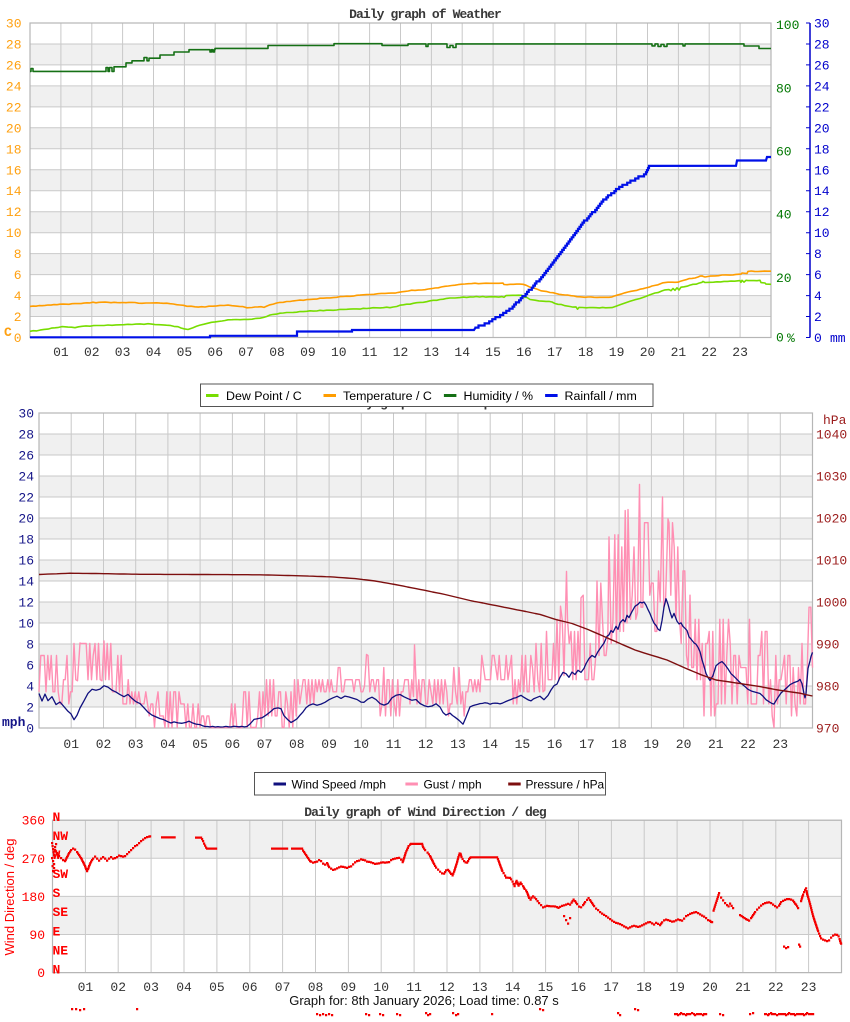 The height and width of the screenshot is (1022, 850). I want to click on svg-text: hPa, so click(835, 420).